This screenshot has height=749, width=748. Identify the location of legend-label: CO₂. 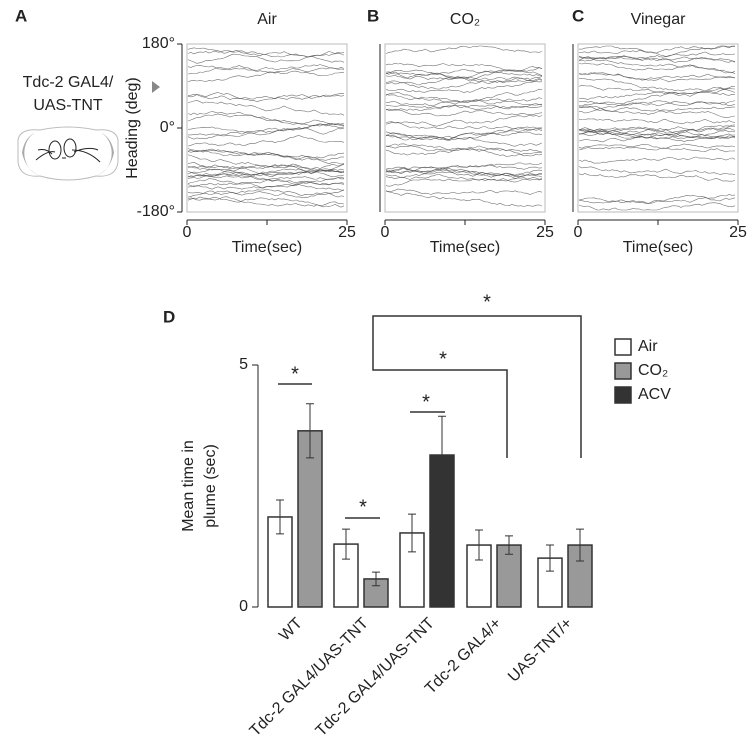
(653, 370).